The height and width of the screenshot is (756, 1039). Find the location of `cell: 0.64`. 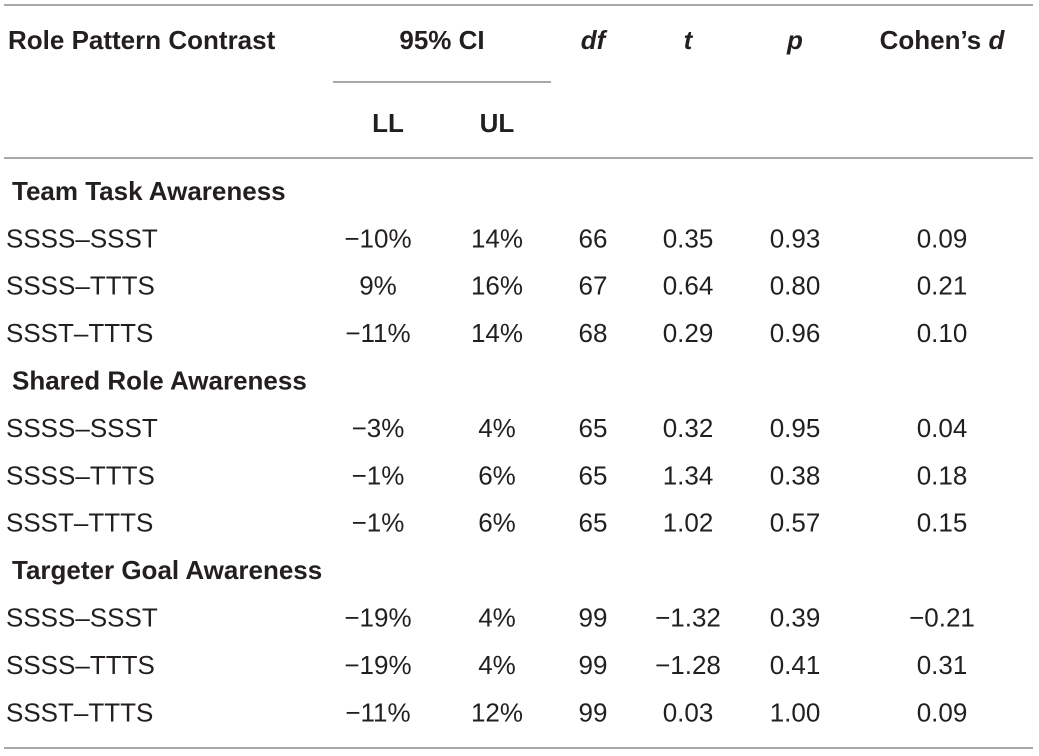

cell: 0.64 is located at coordinates (688, 286).